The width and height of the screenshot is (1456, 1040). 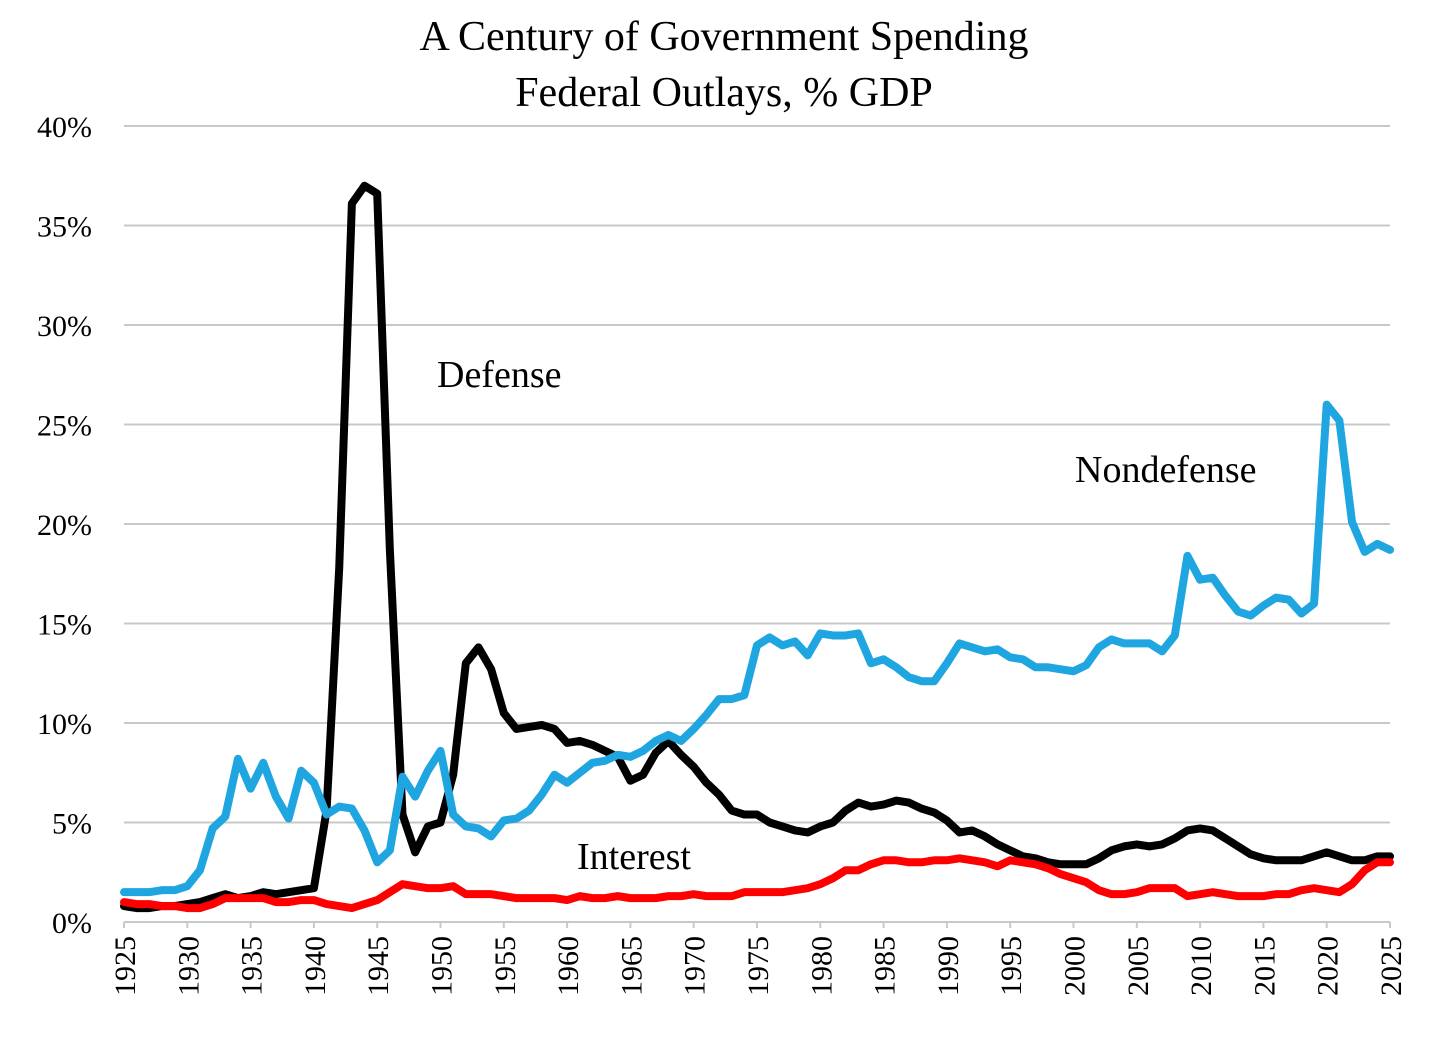 What do you see at coordinates (64, 326) in the screenshot?
I see `y-tick-label: 30%` at bounding box center [64, 326].